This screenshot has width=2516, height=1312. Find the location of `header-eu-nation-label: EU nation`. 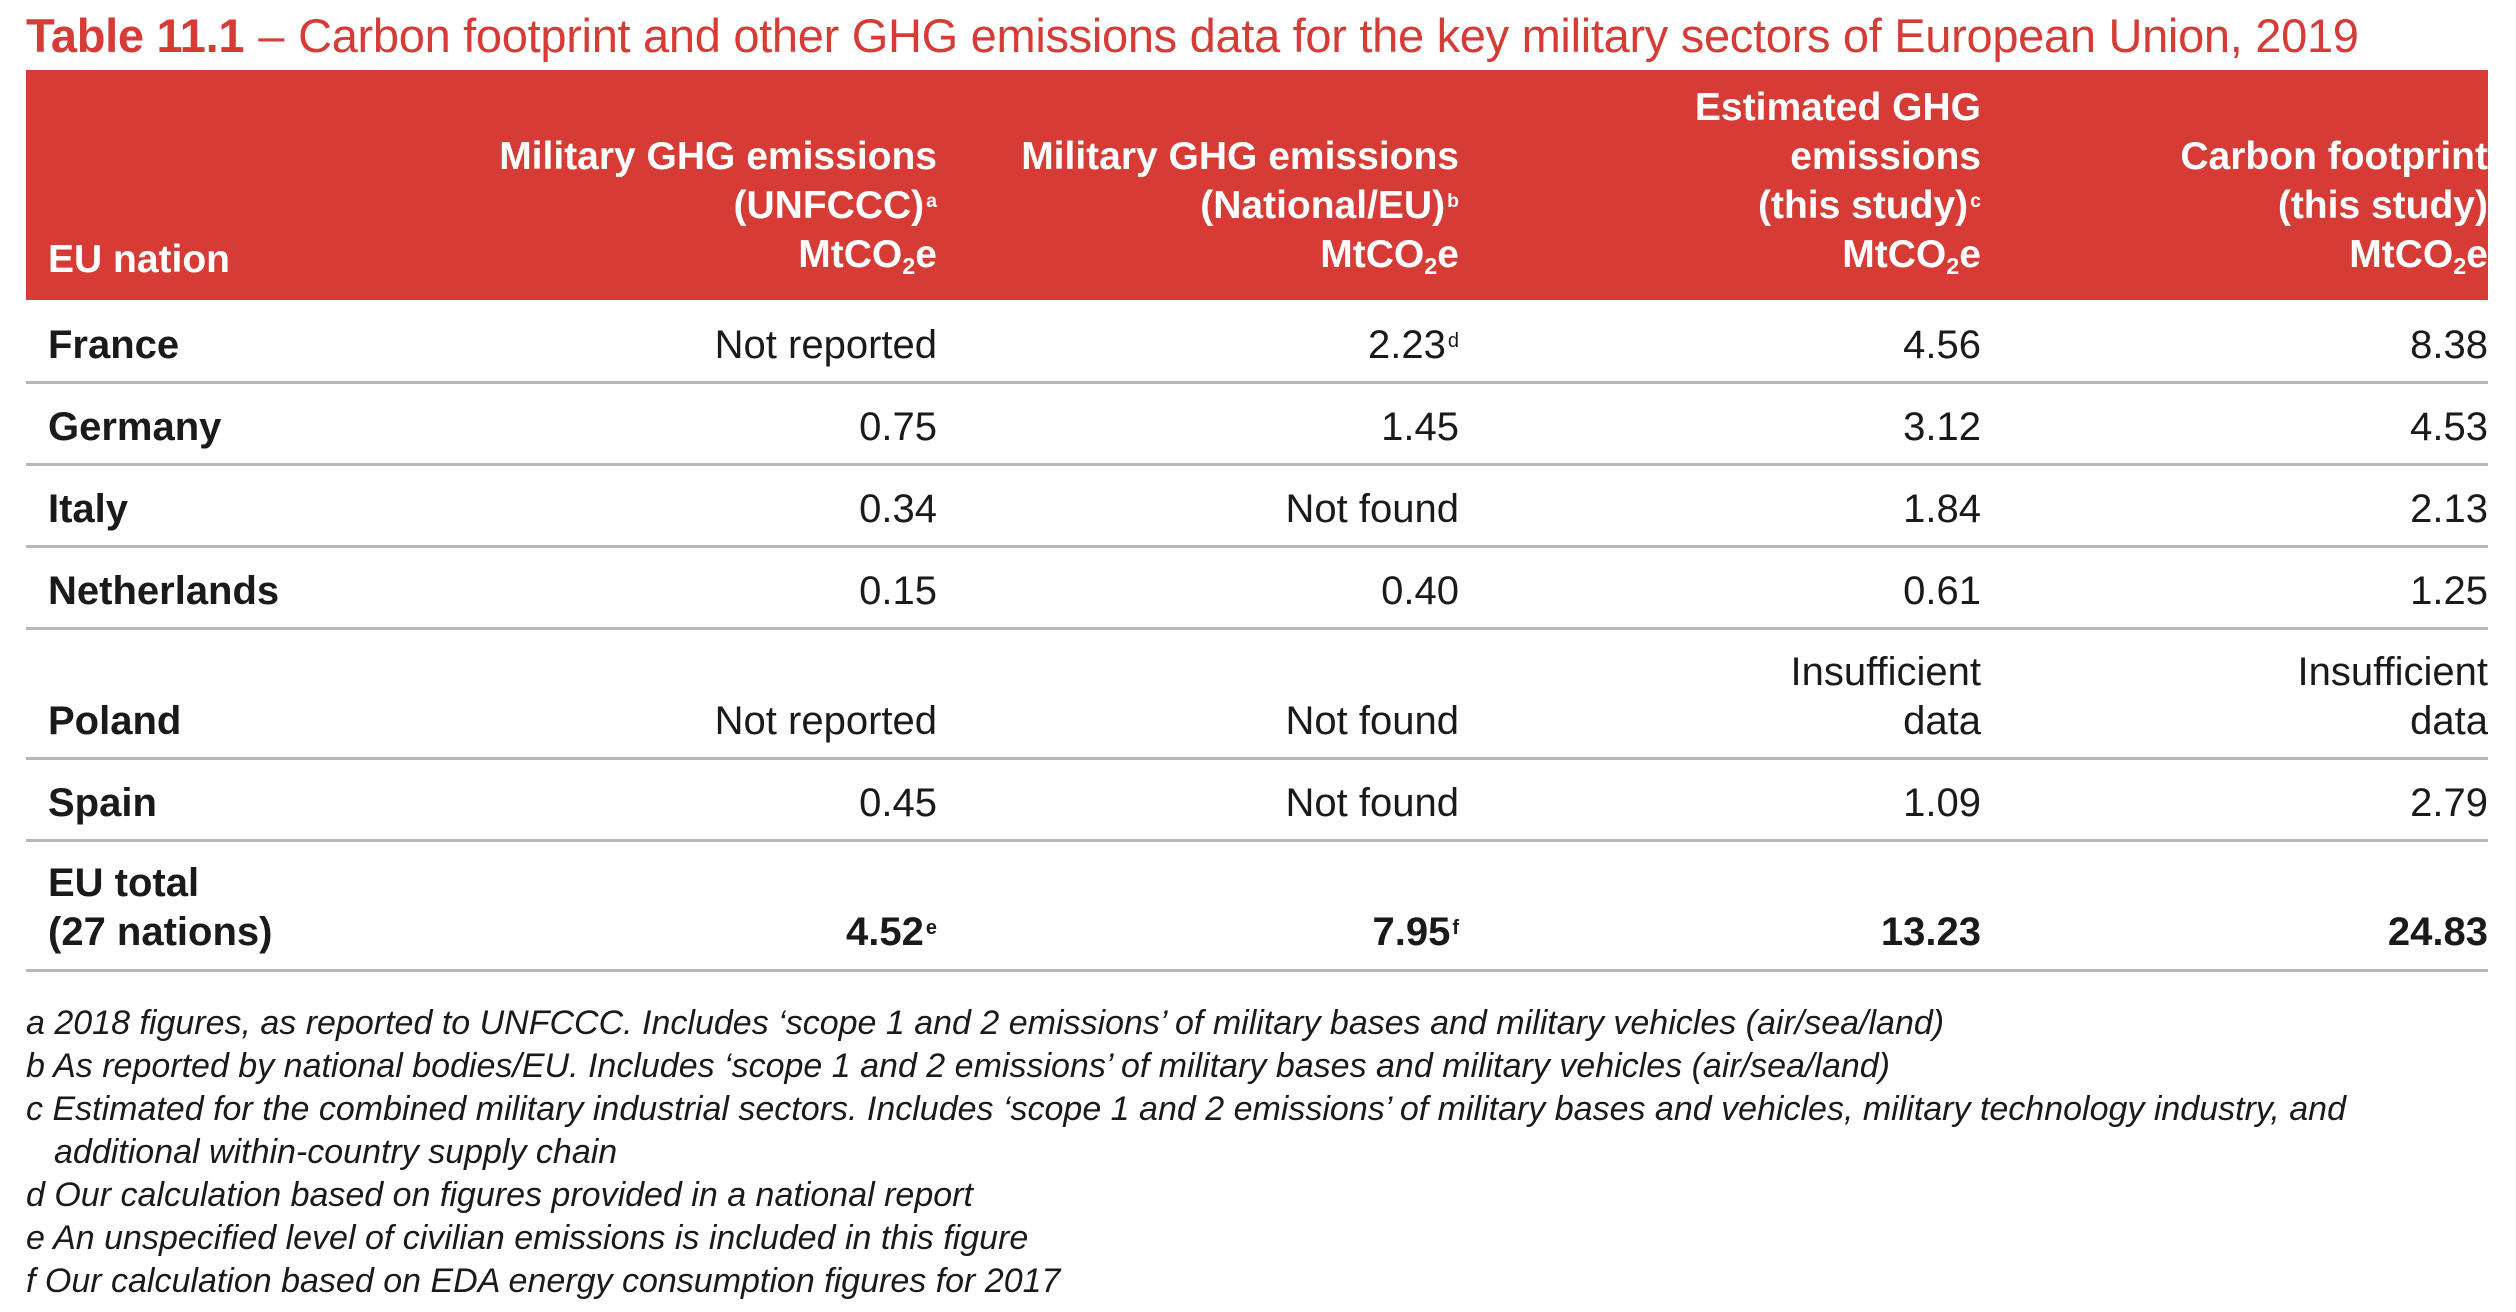

header-eu-nation-label: EU nation is located at coordinates (139, 259).